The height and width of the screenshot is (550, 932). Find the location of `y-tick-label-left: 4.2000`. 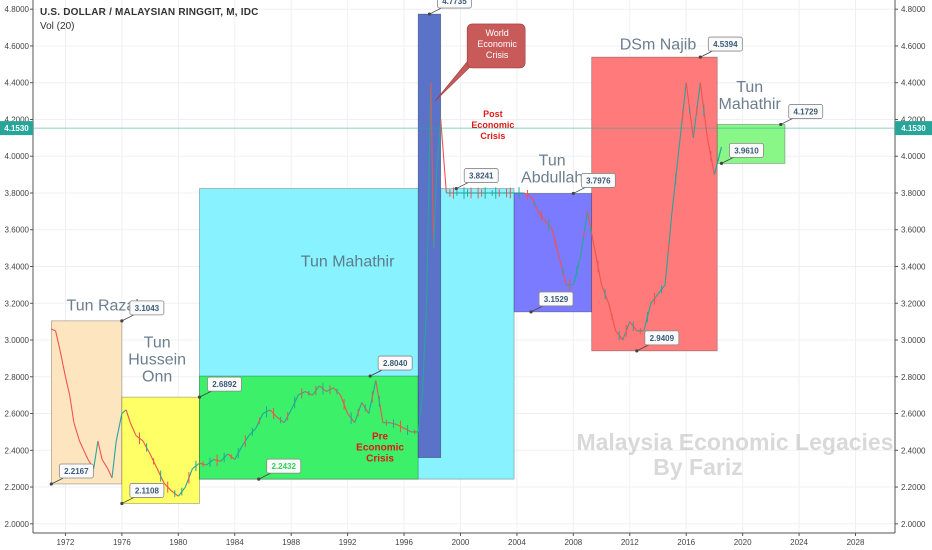

y-tick-label-left: 4.2000 is located at coordinates (17, 119).